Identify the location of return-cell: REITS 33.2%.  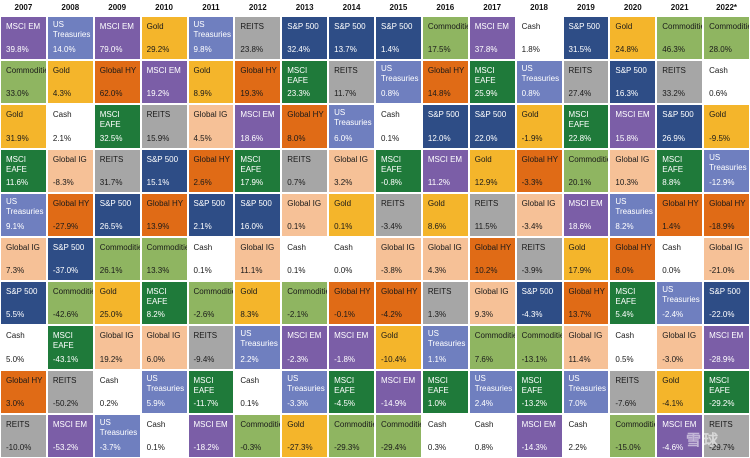
(680, 82).